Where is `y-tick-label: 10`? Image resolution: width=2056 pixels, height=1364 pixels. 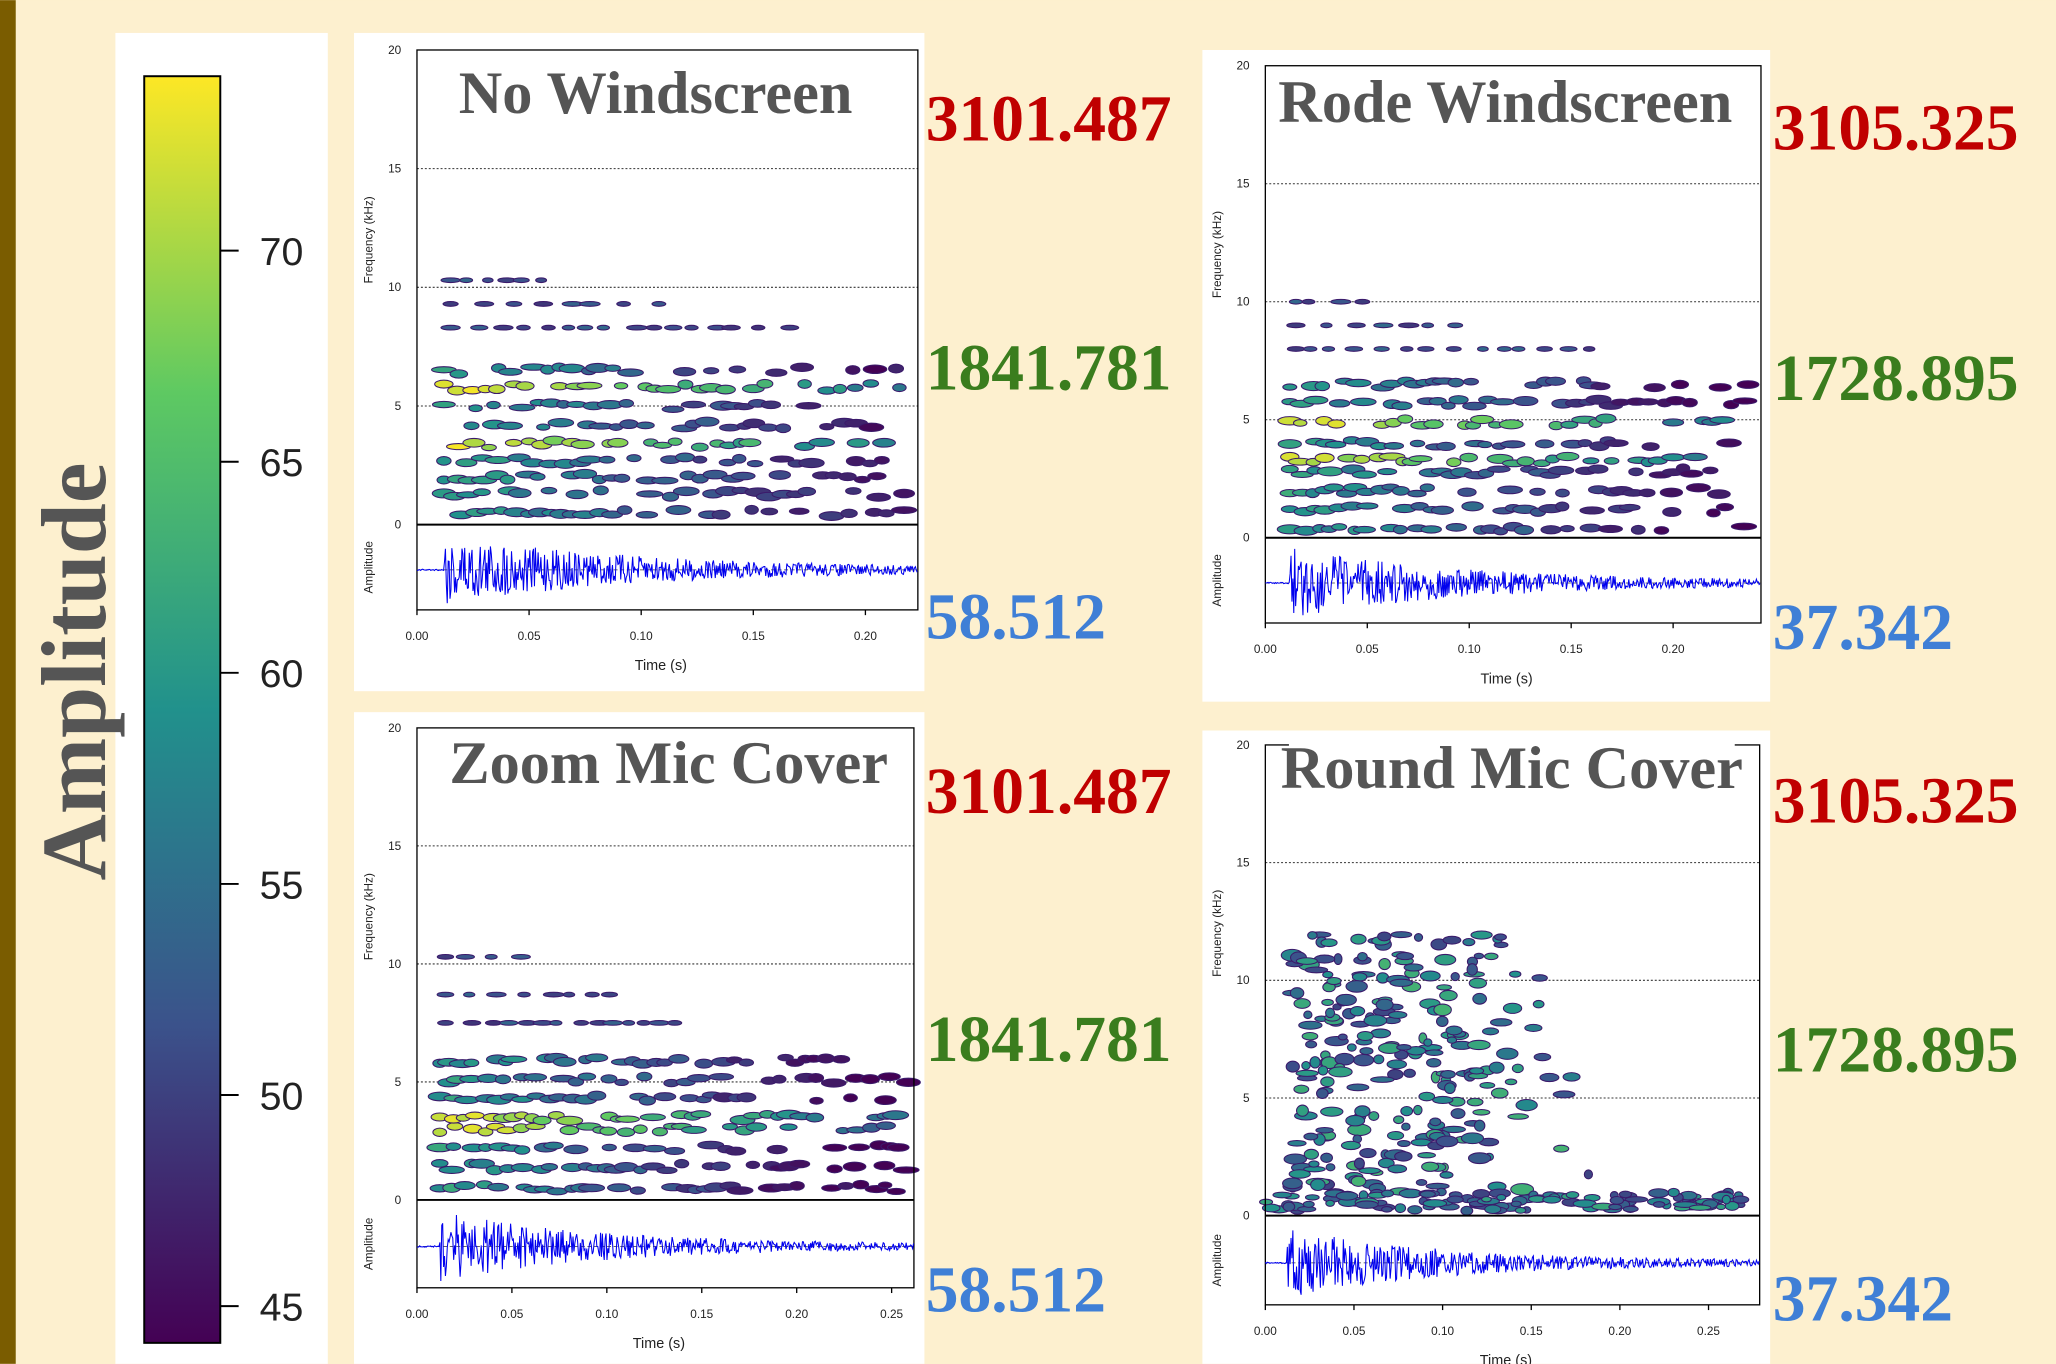 y-tick-label: 10 is located at coordinates (1243, 302).